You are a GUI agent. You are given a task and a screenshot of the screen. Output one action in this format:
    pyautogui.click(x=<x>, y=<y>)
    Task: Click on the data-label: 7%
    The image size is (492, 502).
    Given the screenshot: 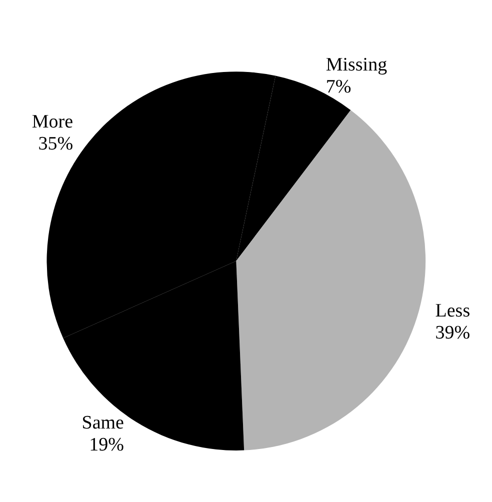 What is the action you would take?
    pyautogui.click(x=339, y=87)
    